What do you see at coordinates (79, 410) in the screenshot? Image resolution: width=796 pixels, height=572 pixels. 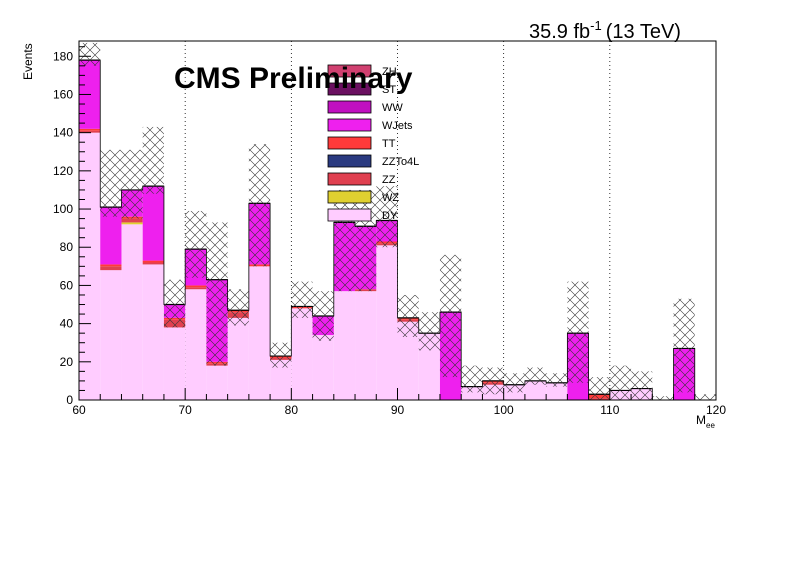 I see `x-tick-label-60: 60` at bounding box center [79, 410].